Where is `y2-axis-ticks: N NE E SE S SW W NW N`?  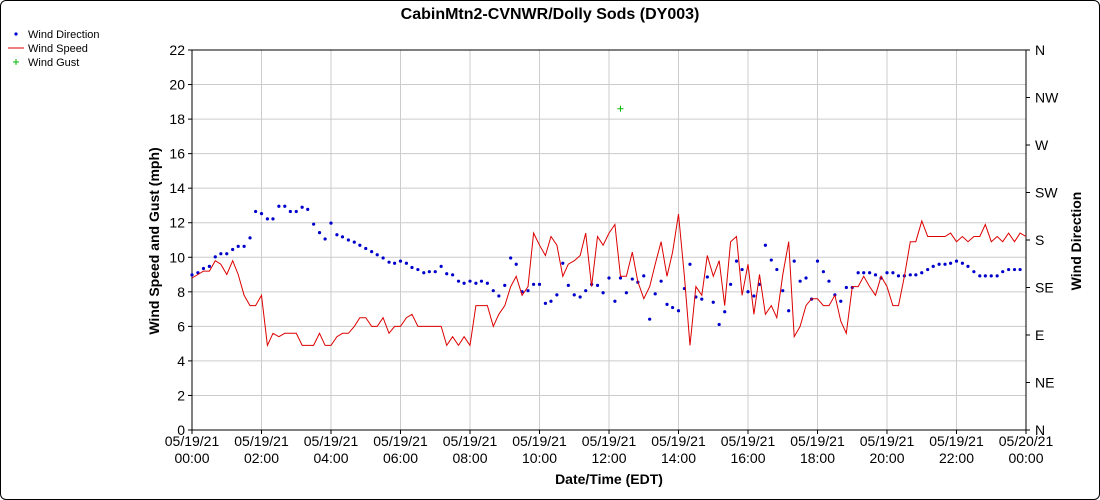 y2-axis-ticks: N NE E SE S SW W NW N is located at coordinates (1042, 240).